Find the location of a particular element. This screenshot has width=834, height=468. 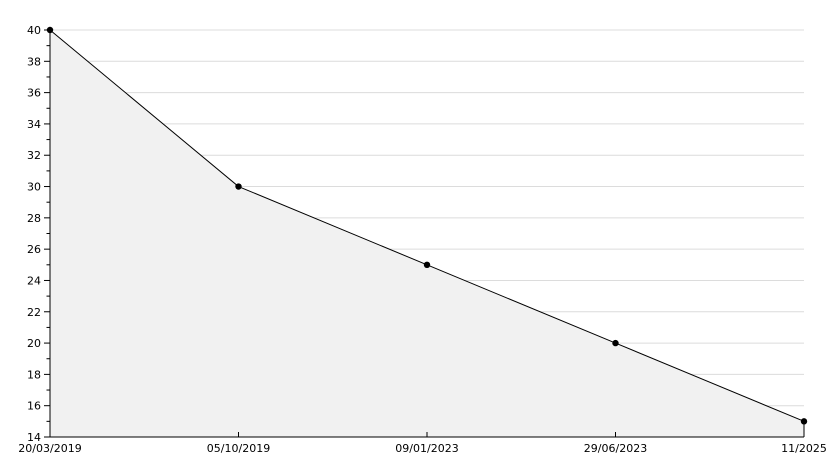

y-tick-label: 40 is located at coordinates (34, 30).